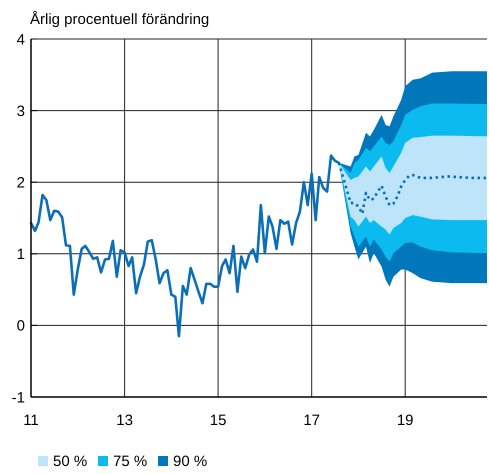 This screenshot has width=489, height=474. What do you see at coordinates (18, 397) in the screenshot?
I see `y-tick-label: -1` at bounding box center [18, 397].